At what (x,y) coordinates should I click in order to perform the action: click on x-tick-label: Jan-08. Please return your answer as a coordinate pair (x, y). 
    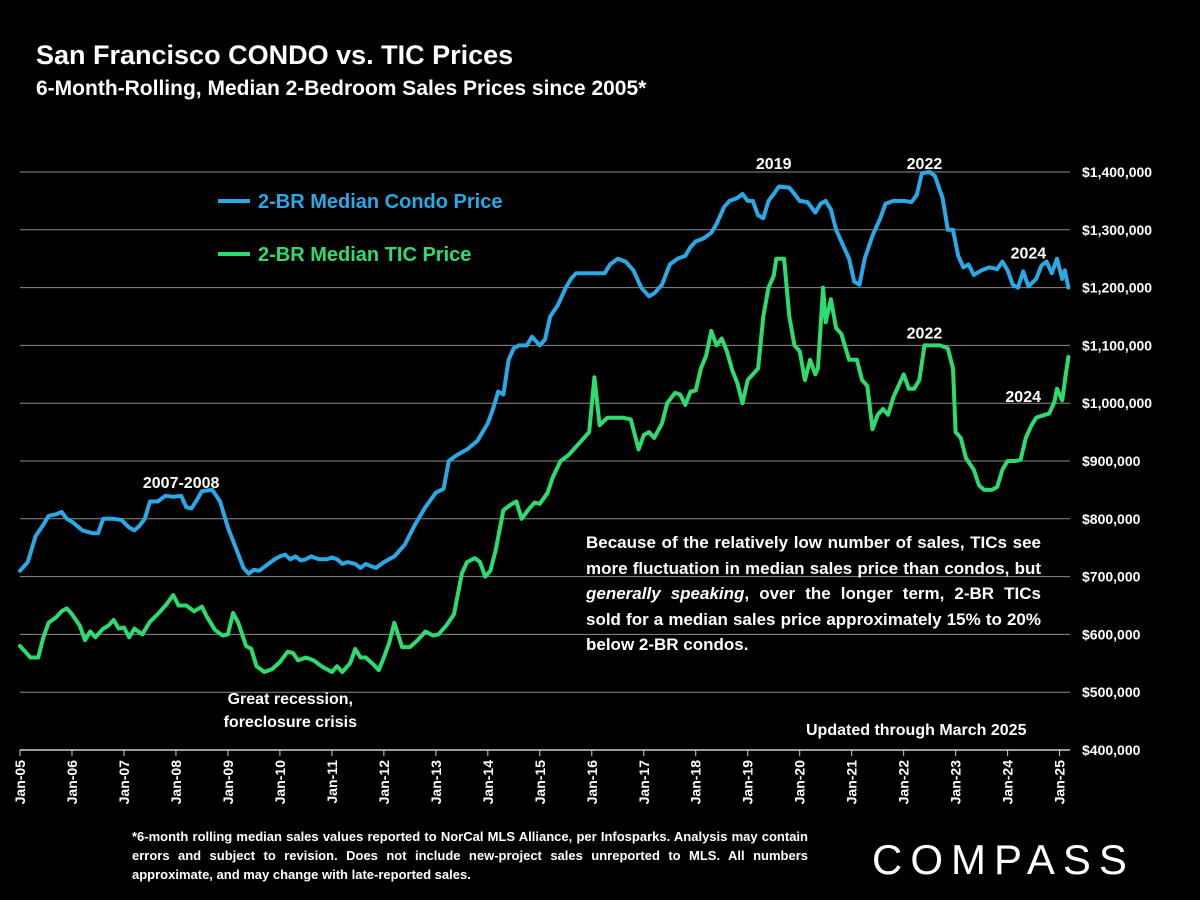
    Looking at the image, I should click on (176, 782).